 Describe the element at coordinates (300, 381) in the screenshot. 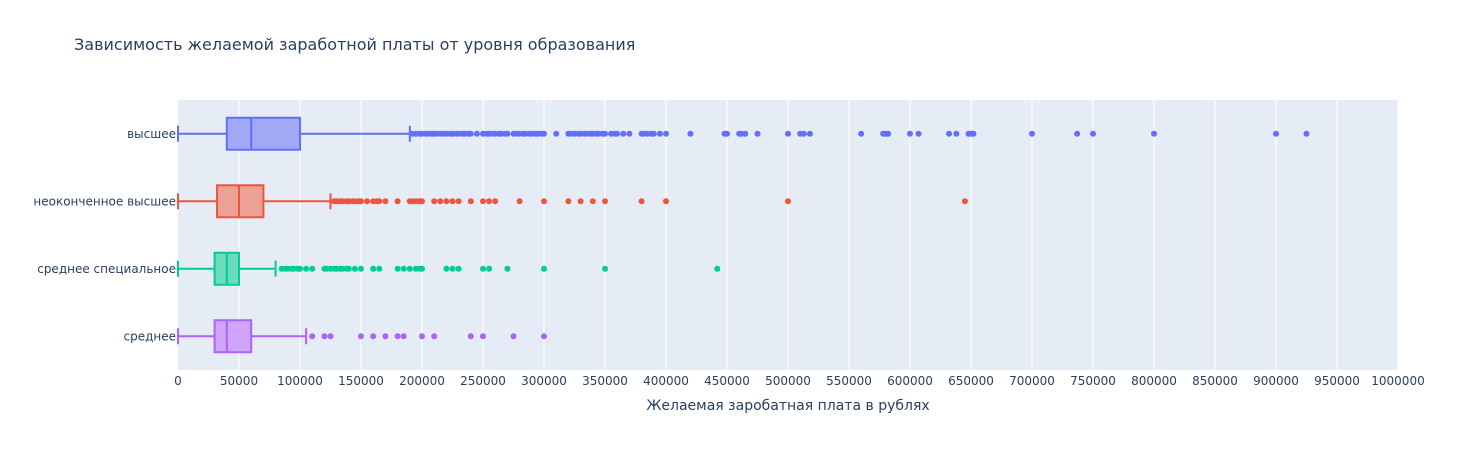

I see `x-tick-label: 100000` at that location.